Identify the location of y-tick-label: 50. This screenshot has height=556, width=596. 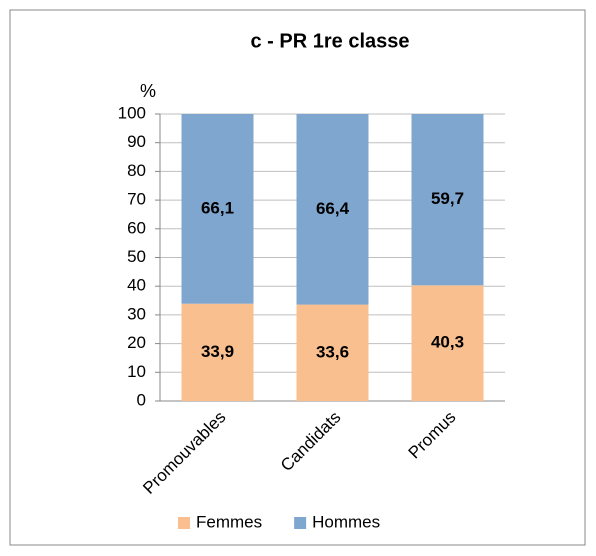
(136, 256).